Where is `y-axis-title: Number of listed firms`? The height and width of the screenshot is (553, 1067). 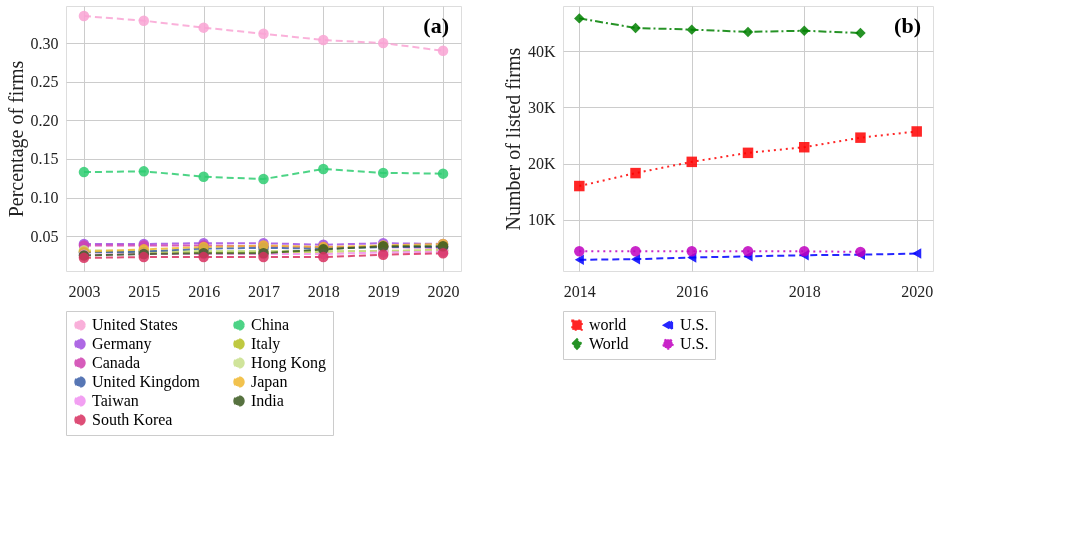
y-axis-title: Number of listed firms is located at coordinates (512, 139).